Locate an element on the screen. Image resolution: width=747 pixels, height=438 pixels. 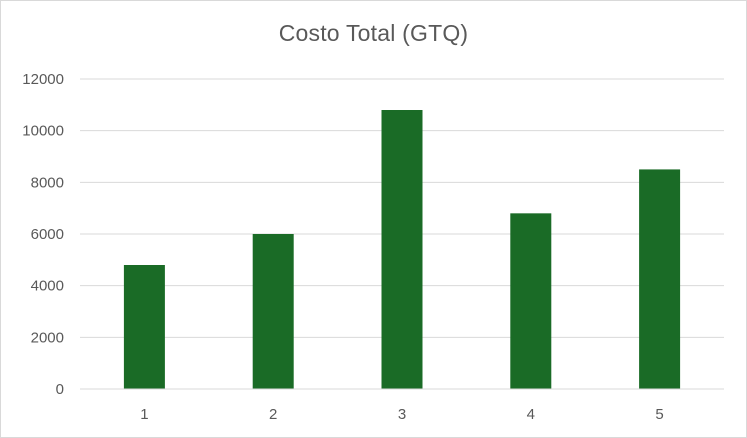
chart-title: Costo Total (GTQ) is located at coordinates (373, 33).